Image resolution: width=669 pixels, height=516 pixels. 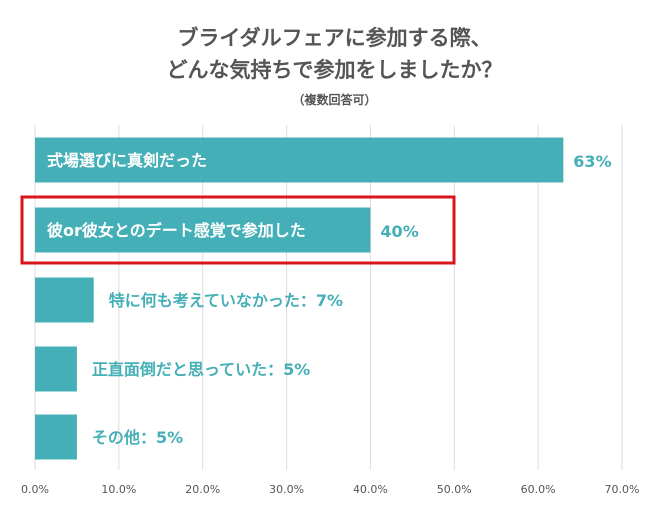 What do you see at coordinates (334, 38) in the screenshot?
I see `chart-title-line-1: ブライダルフェアに参加する際、` at bounding box center [334, 38].